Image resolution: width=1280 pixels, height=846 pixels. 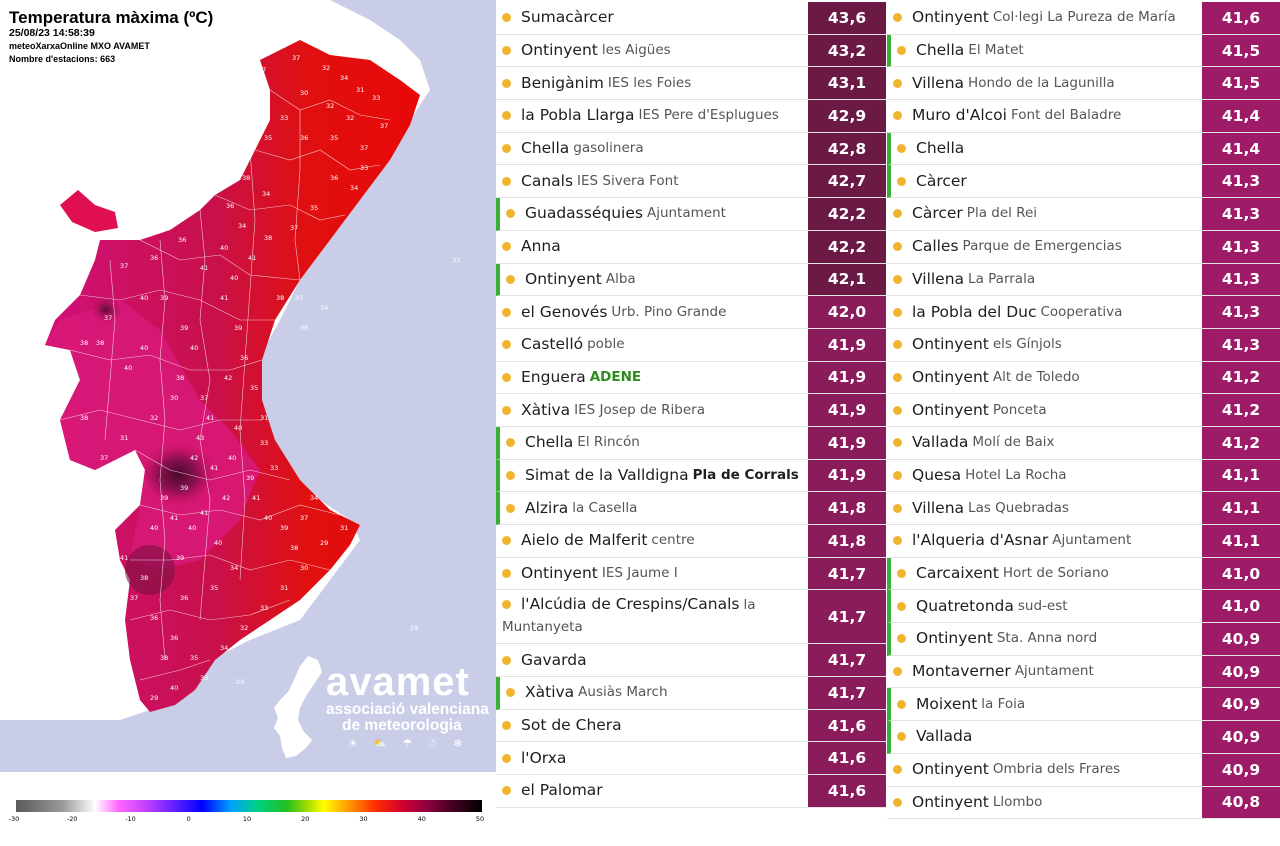 I want to click on station-row: el Palomar 41,6, so click(x=691, y=791).